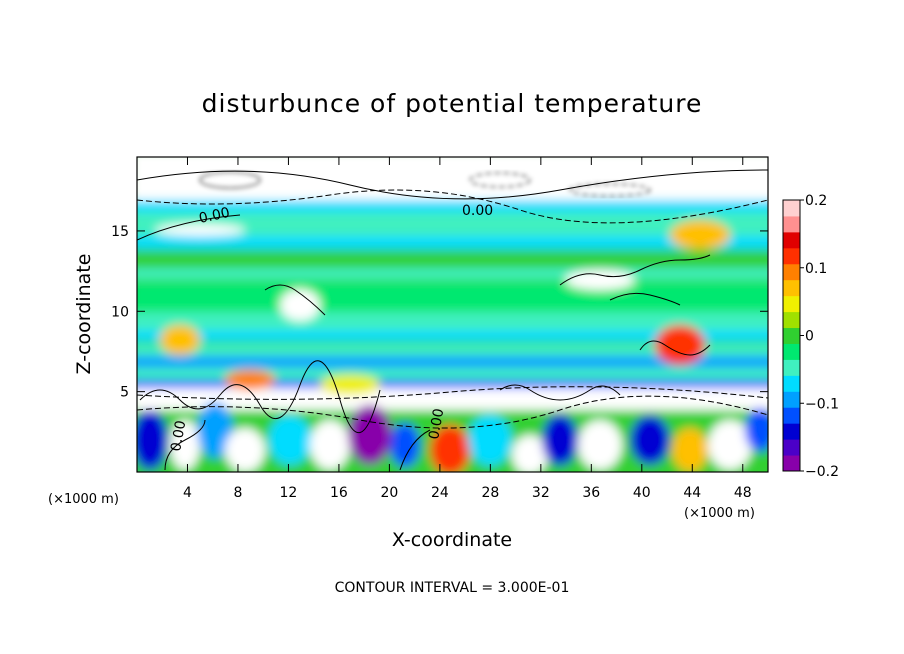 The image size is (904, 654). What do you see at coordinates (120, 312) in the screenshot?
I see `y-tick-label: 10` at bounding box center [120, 312].